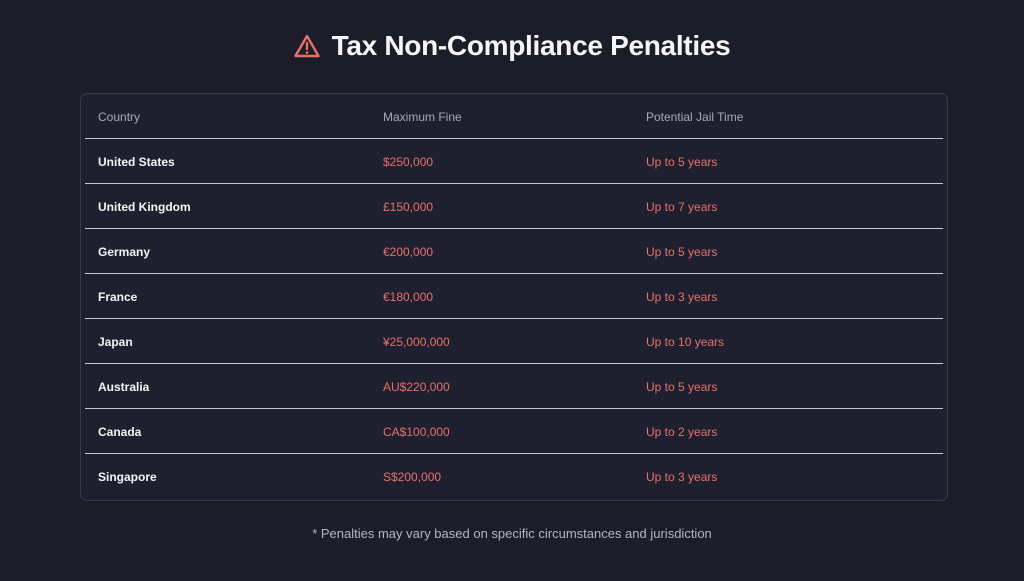 The height and width of the screenshot is (581, 1024). I want to click on table-row: Japan ¥25,000,000 Up to 10 years, so click(514, 341).